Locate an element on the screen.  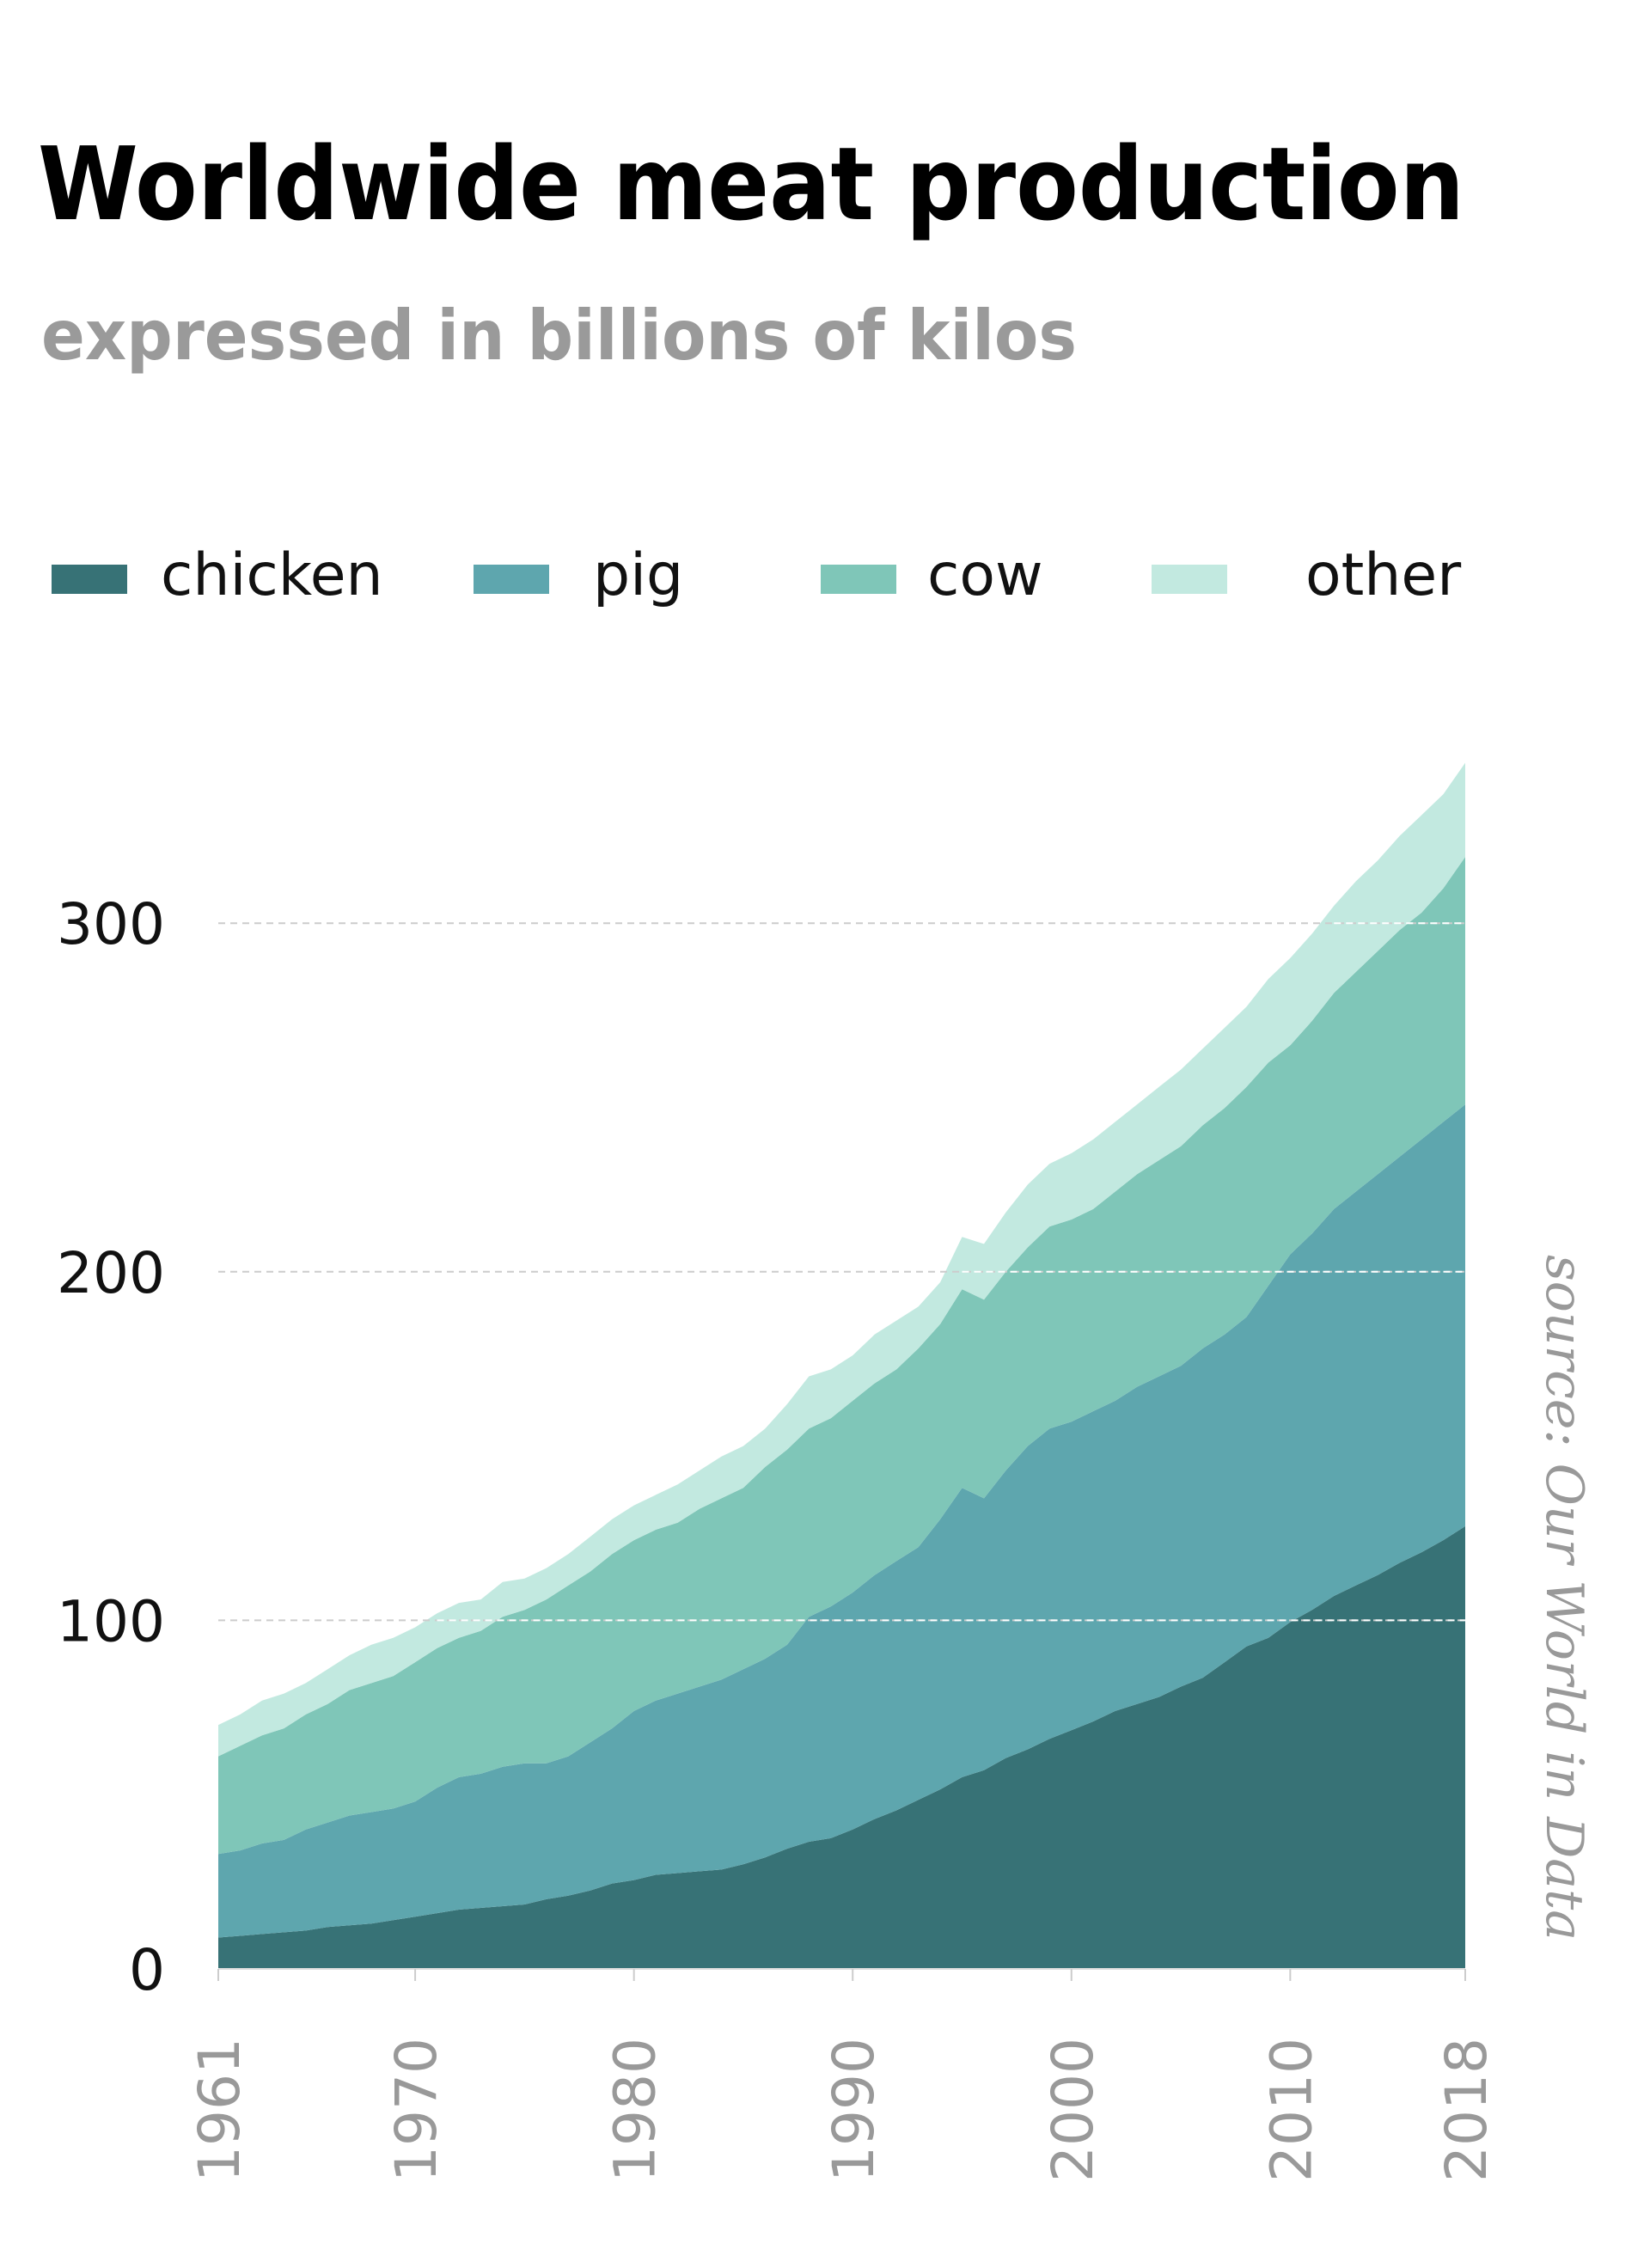
y-tick-label: 100 is located at coordinates (111, 1621).